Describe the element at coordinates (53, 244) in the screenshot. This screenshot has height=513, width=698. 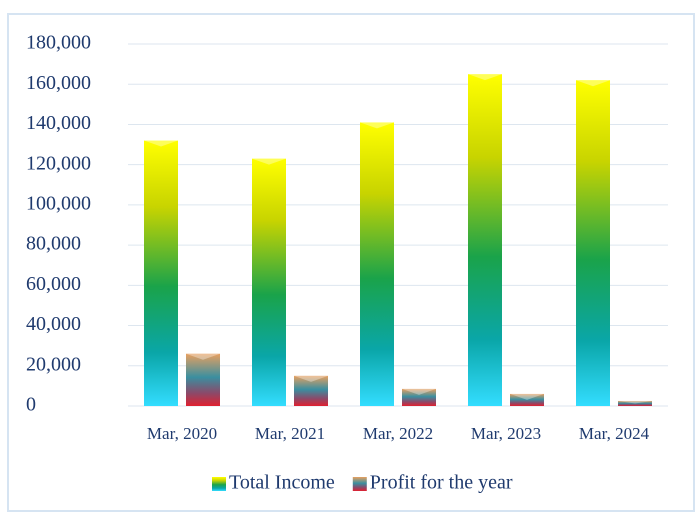
I see `y-tick-label: 80,000` at that location.